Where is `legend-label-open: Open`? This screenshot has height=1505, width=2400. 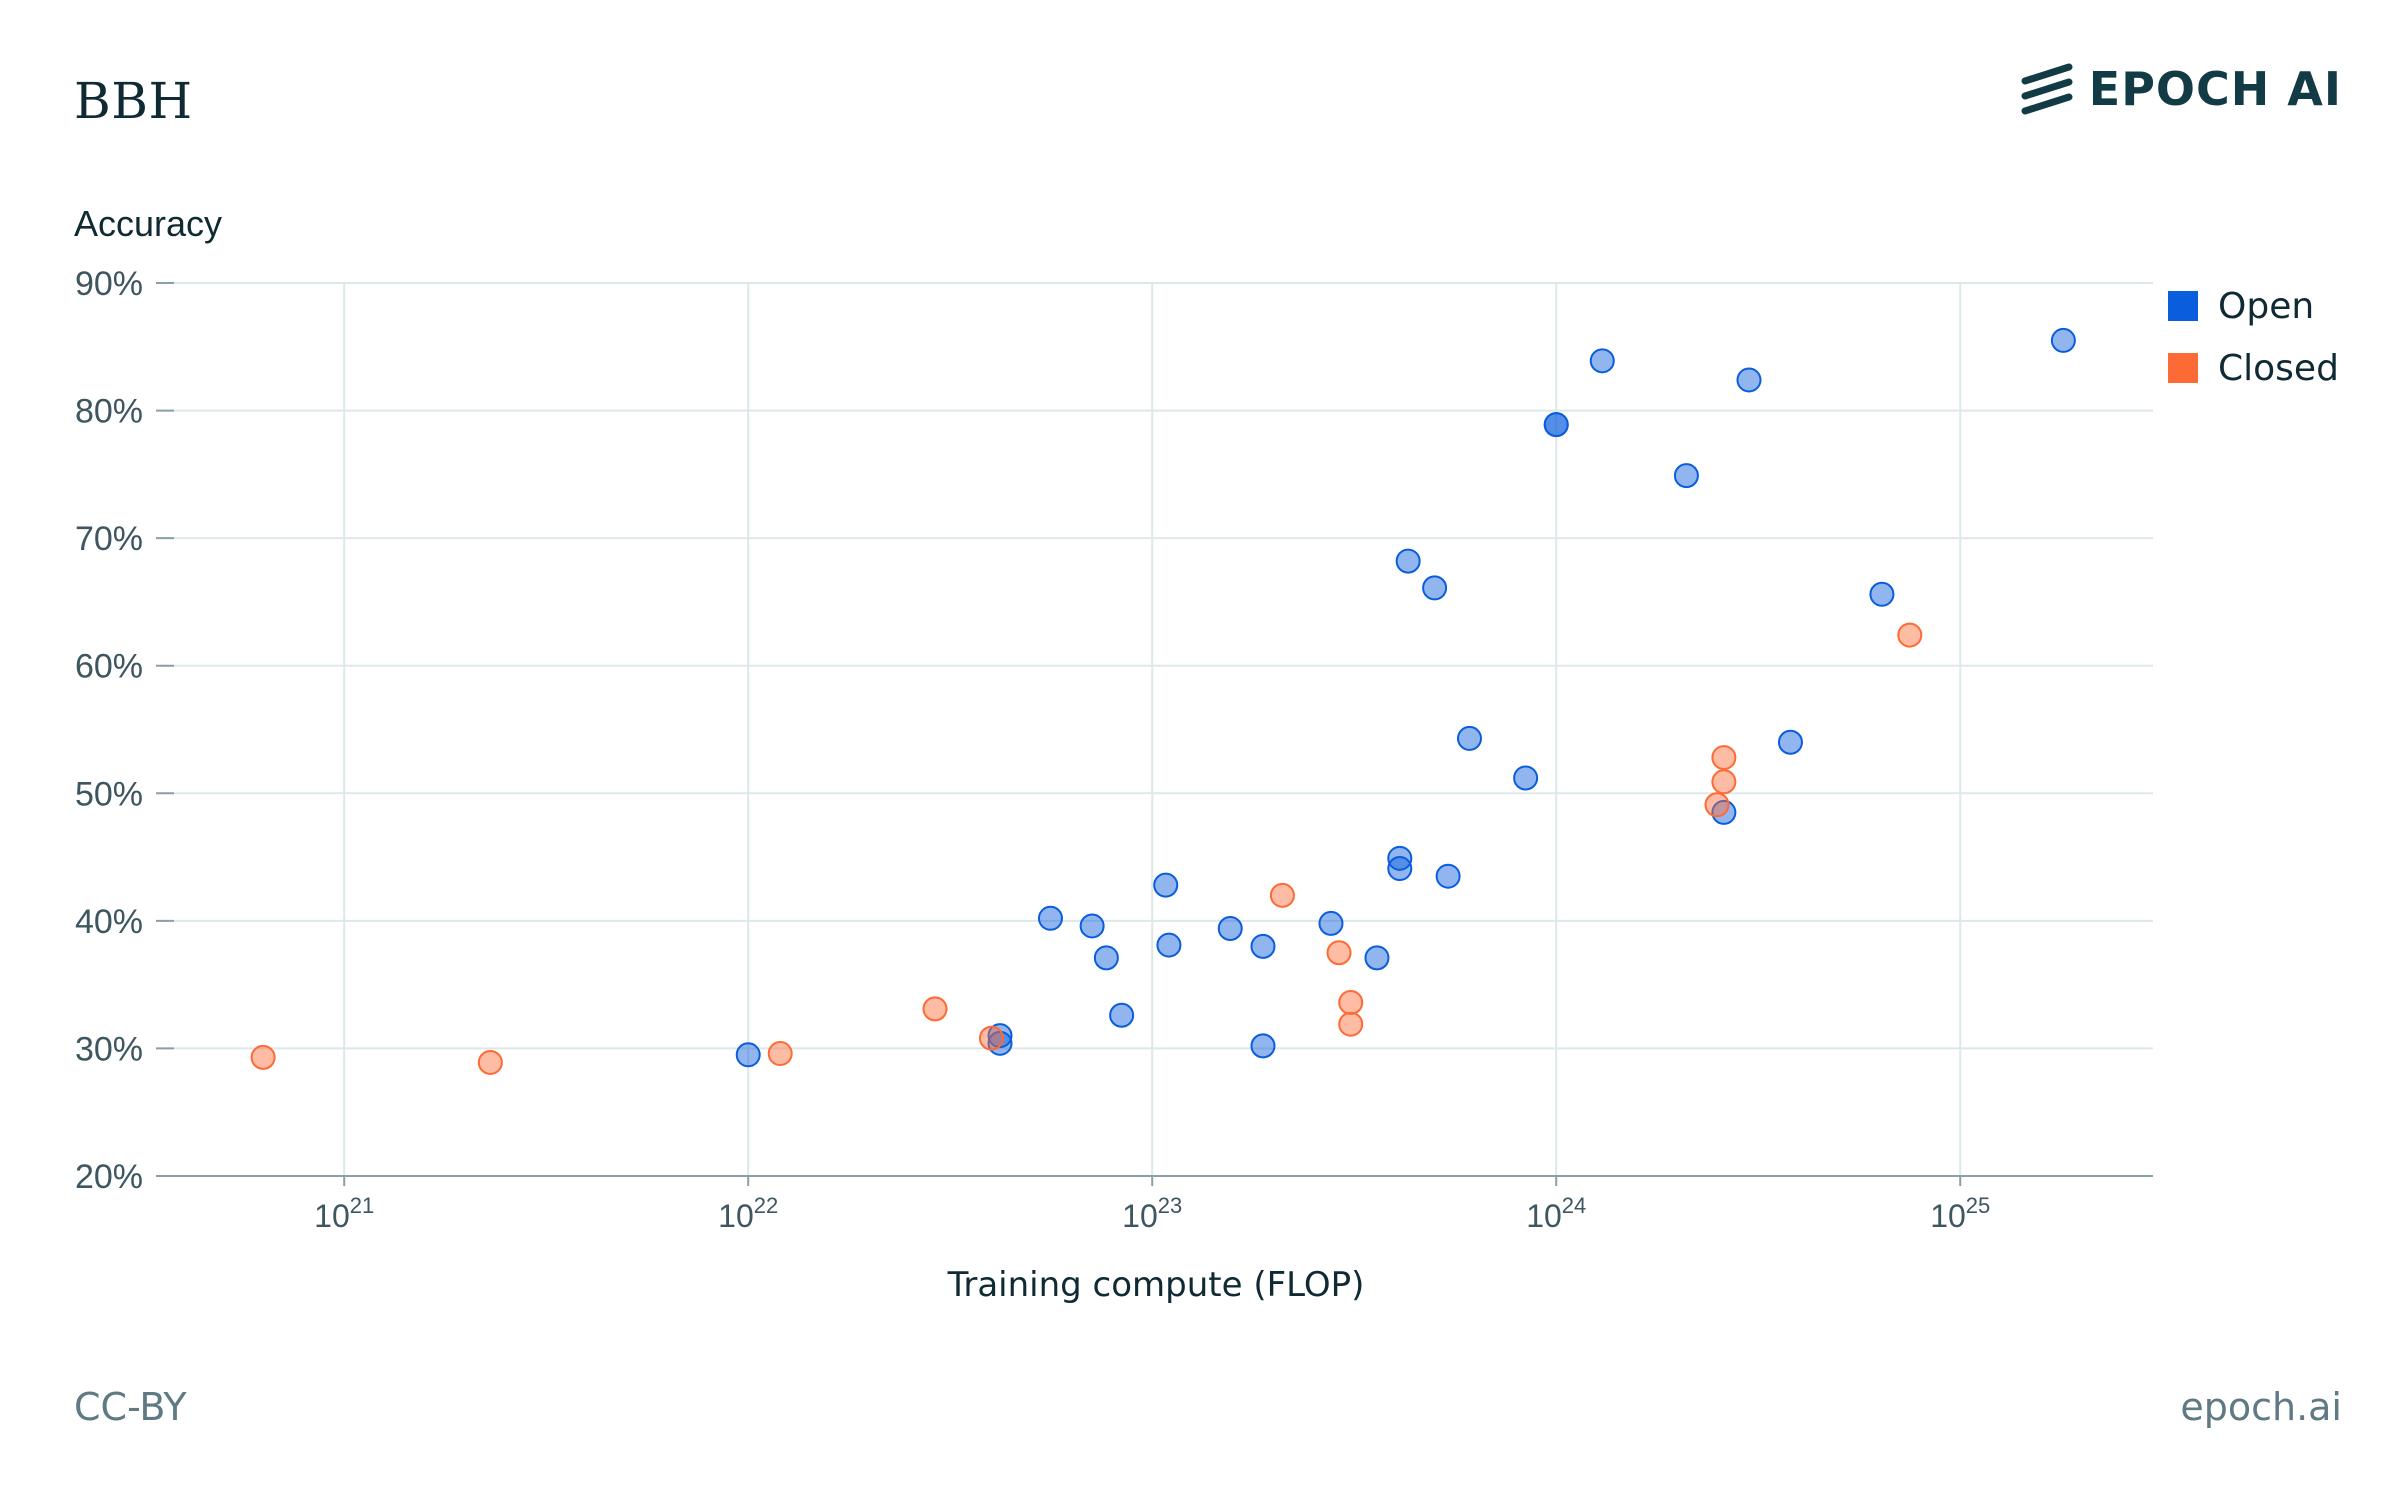 legend-label-open: Open is located at coordinates (2266, 306).